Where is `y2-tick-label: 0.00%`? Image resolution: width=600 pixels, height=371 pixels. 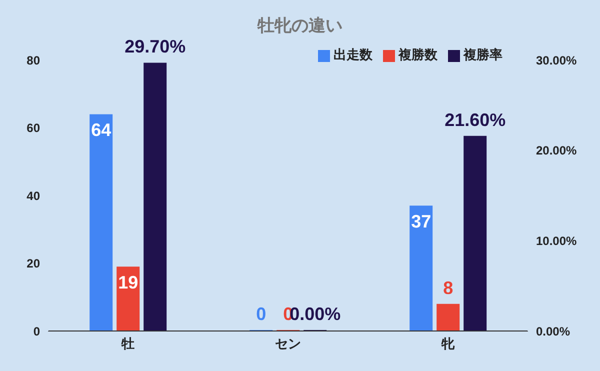 y2-tick-label: 0.00% is located at coordinates (553, 331).